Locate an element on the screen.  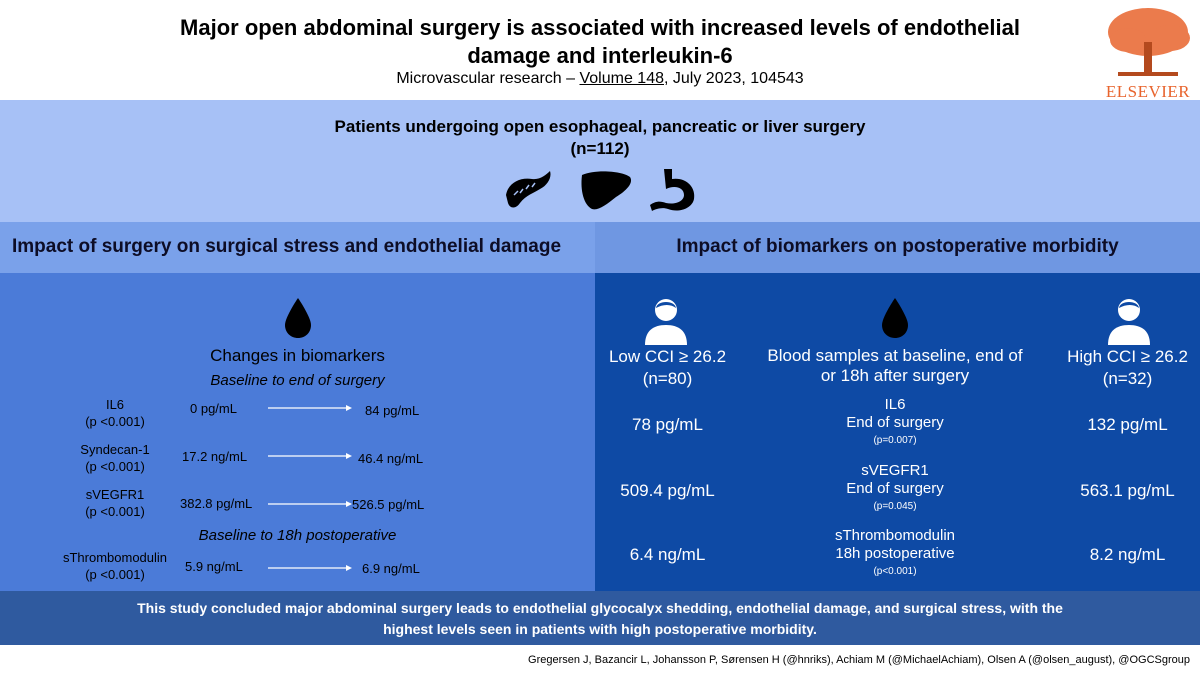
high-cci-value: 563.1 pg/mL is located at coordinates (1127, 490).